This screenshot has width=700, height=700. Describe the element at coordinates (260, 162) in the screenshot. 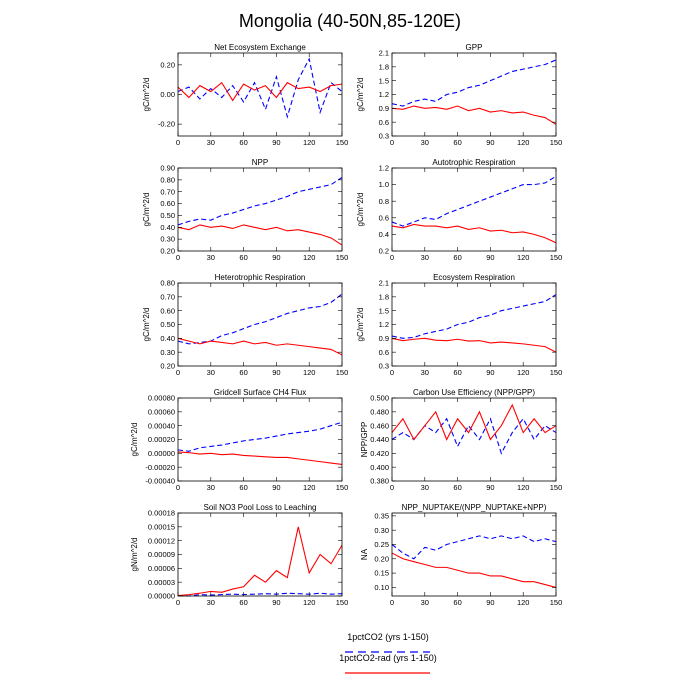

I see `panel-title: NPP` at that location.